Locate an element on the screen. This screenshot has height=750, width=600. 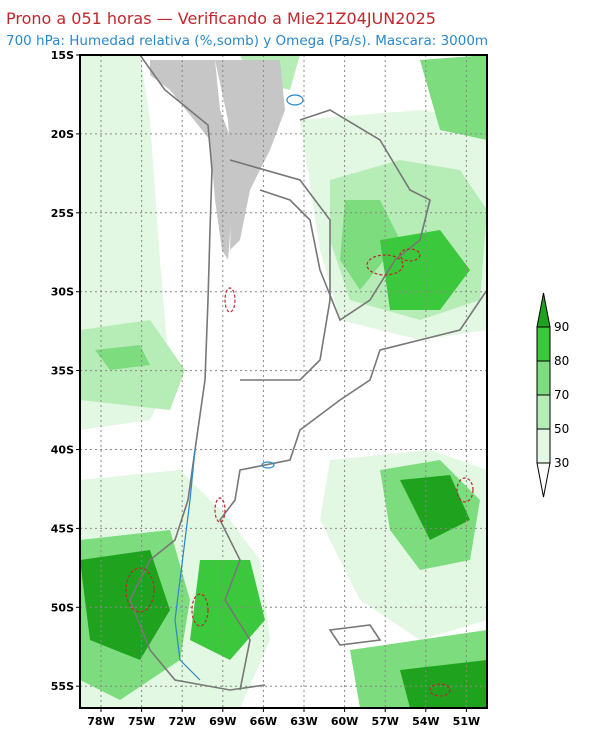
colorbar-label: 80 is located at coordinates (561, 361).